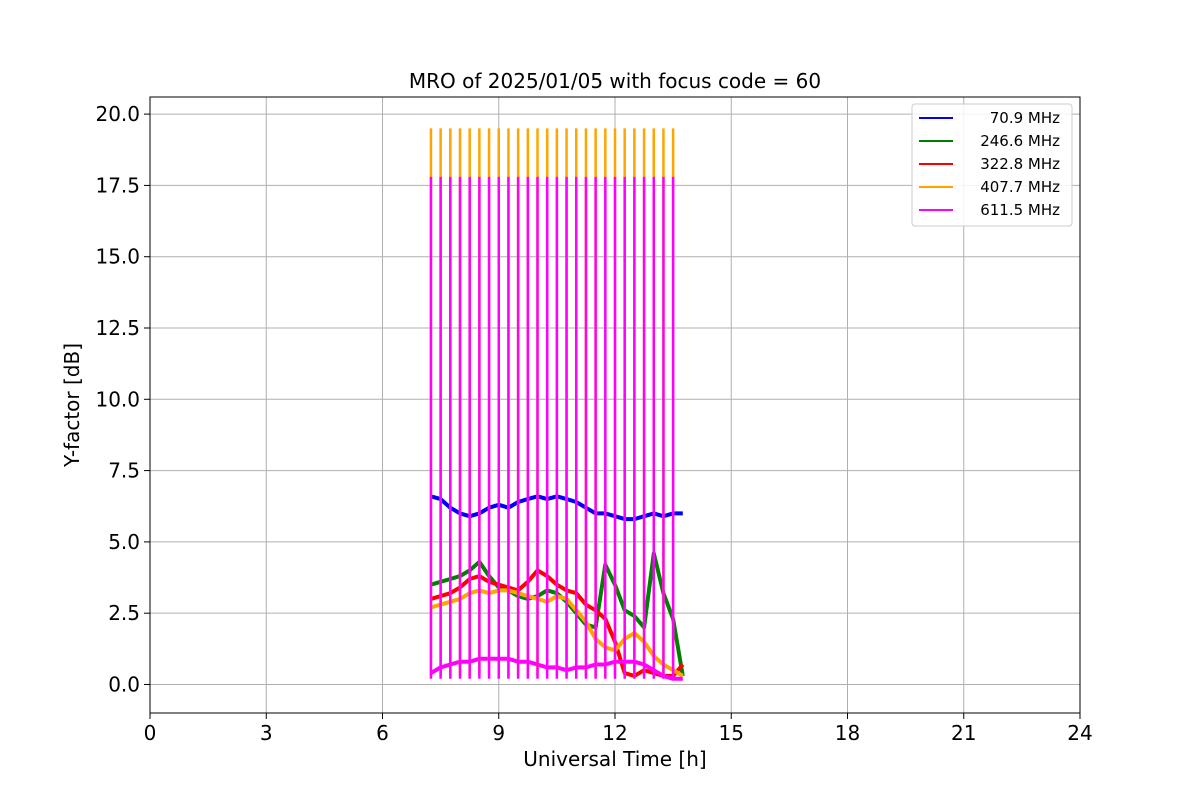  What do you see at coordinates (1020, 210) in the screenshot?
I see `legend-label-4: 611.5 MHz` at bounding box center [1020, 210].